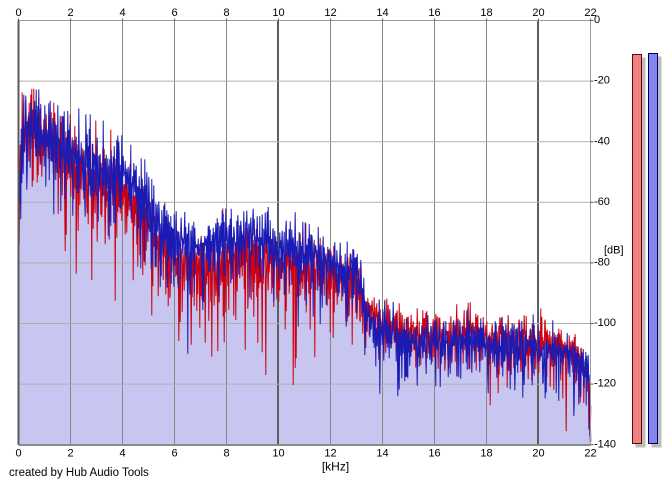 The width and height of the screenshot is (672, 490). What do you see at coordinates (602, 202) in the screenshot?
I see `svg-text: -60` at bounding box center [602, 202].